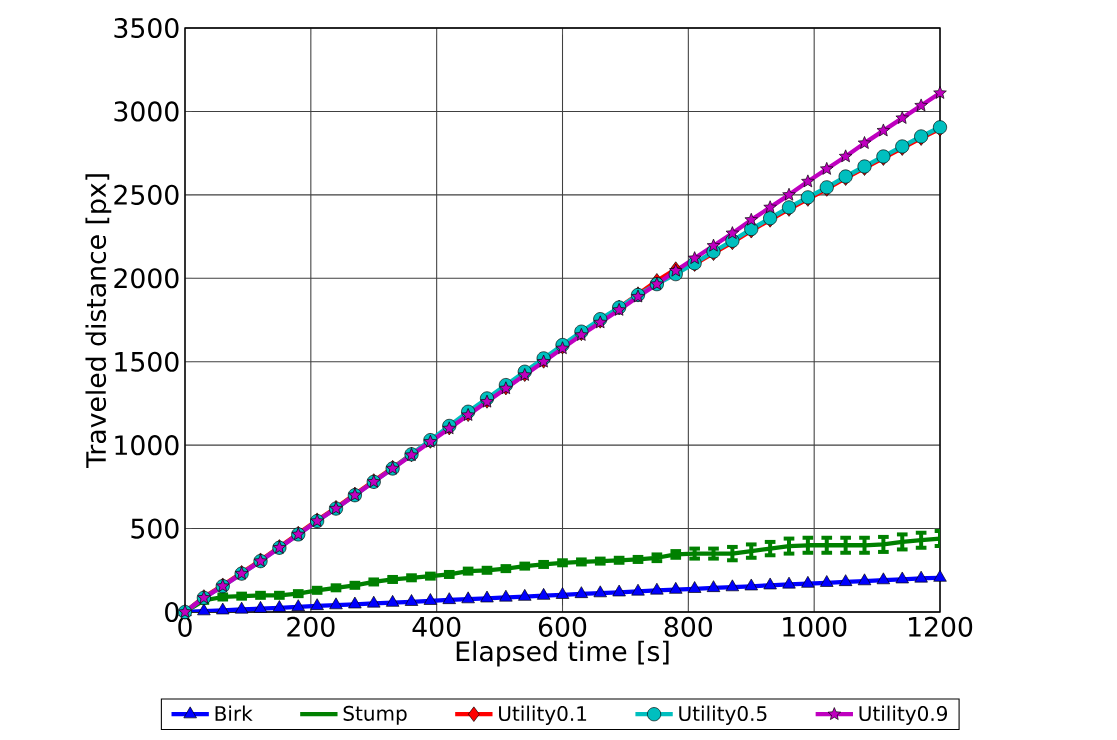  I want to click on y-tick-label: 3000, so click(146, 111).